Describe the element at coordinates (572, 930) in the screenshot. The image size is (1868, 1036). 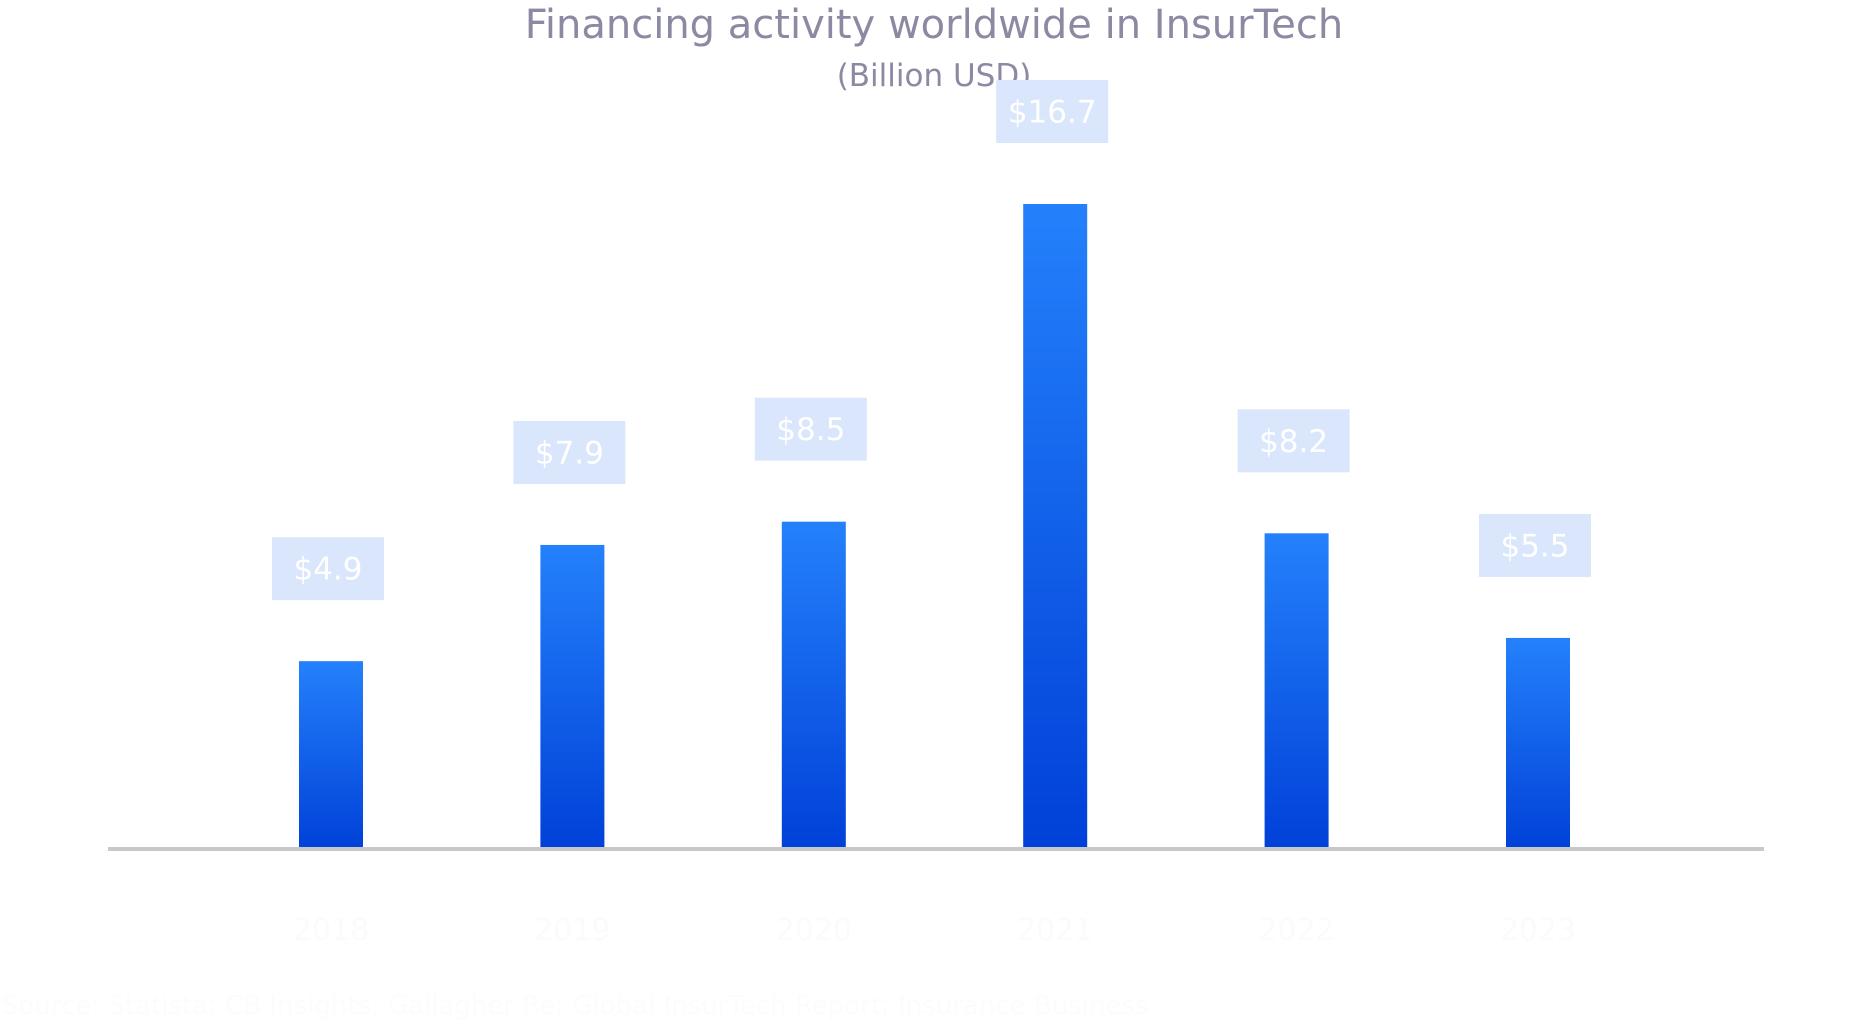
I see `x-tick-label: 2019` at that location.